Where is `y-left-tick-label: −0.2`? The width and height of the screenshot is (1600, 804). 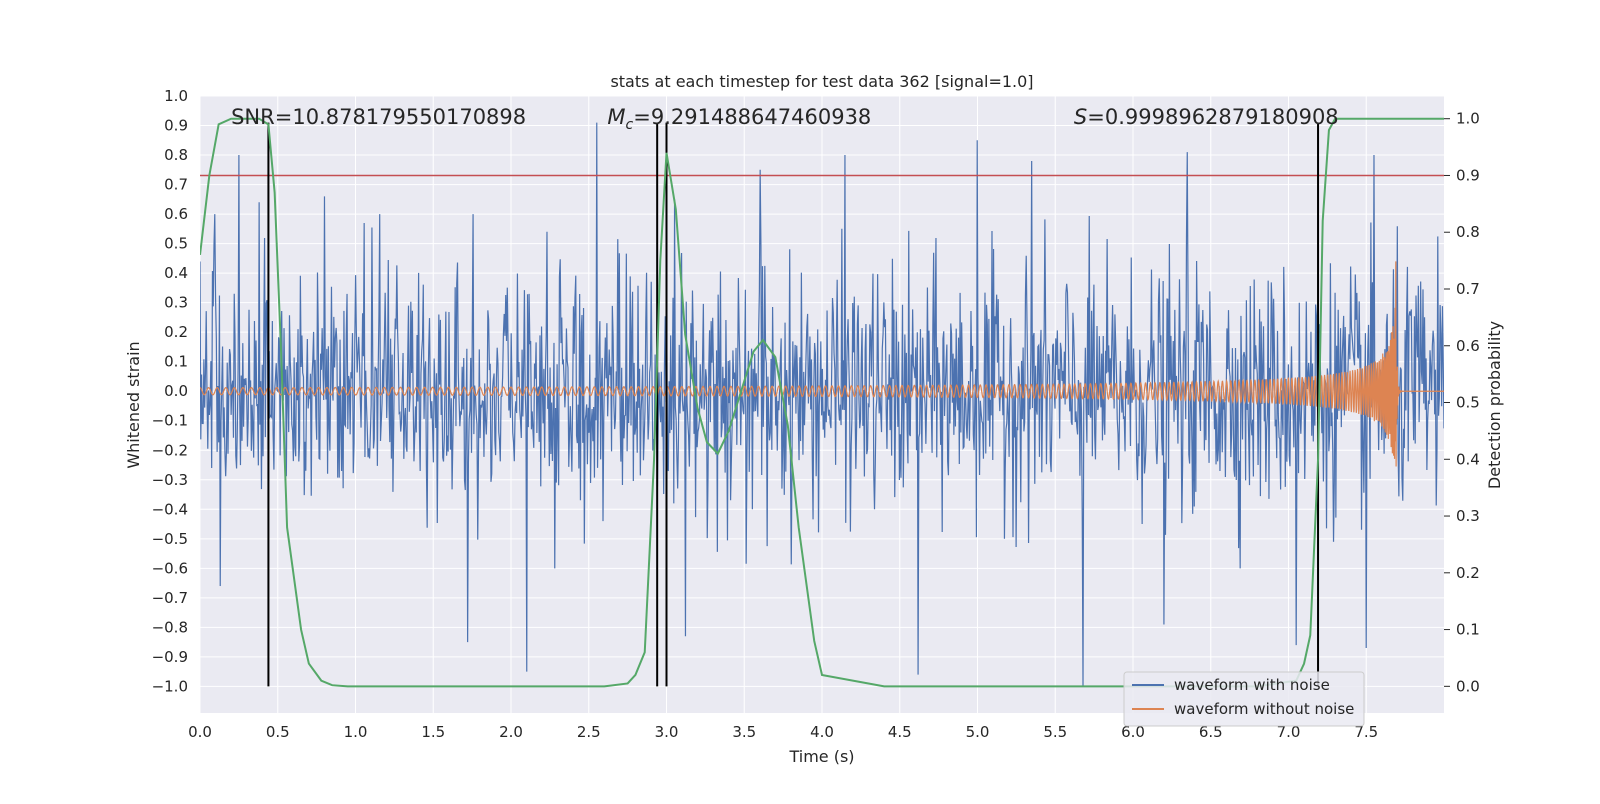
y-left-tick-label: −0.2 is located at coordinates (170, 450).